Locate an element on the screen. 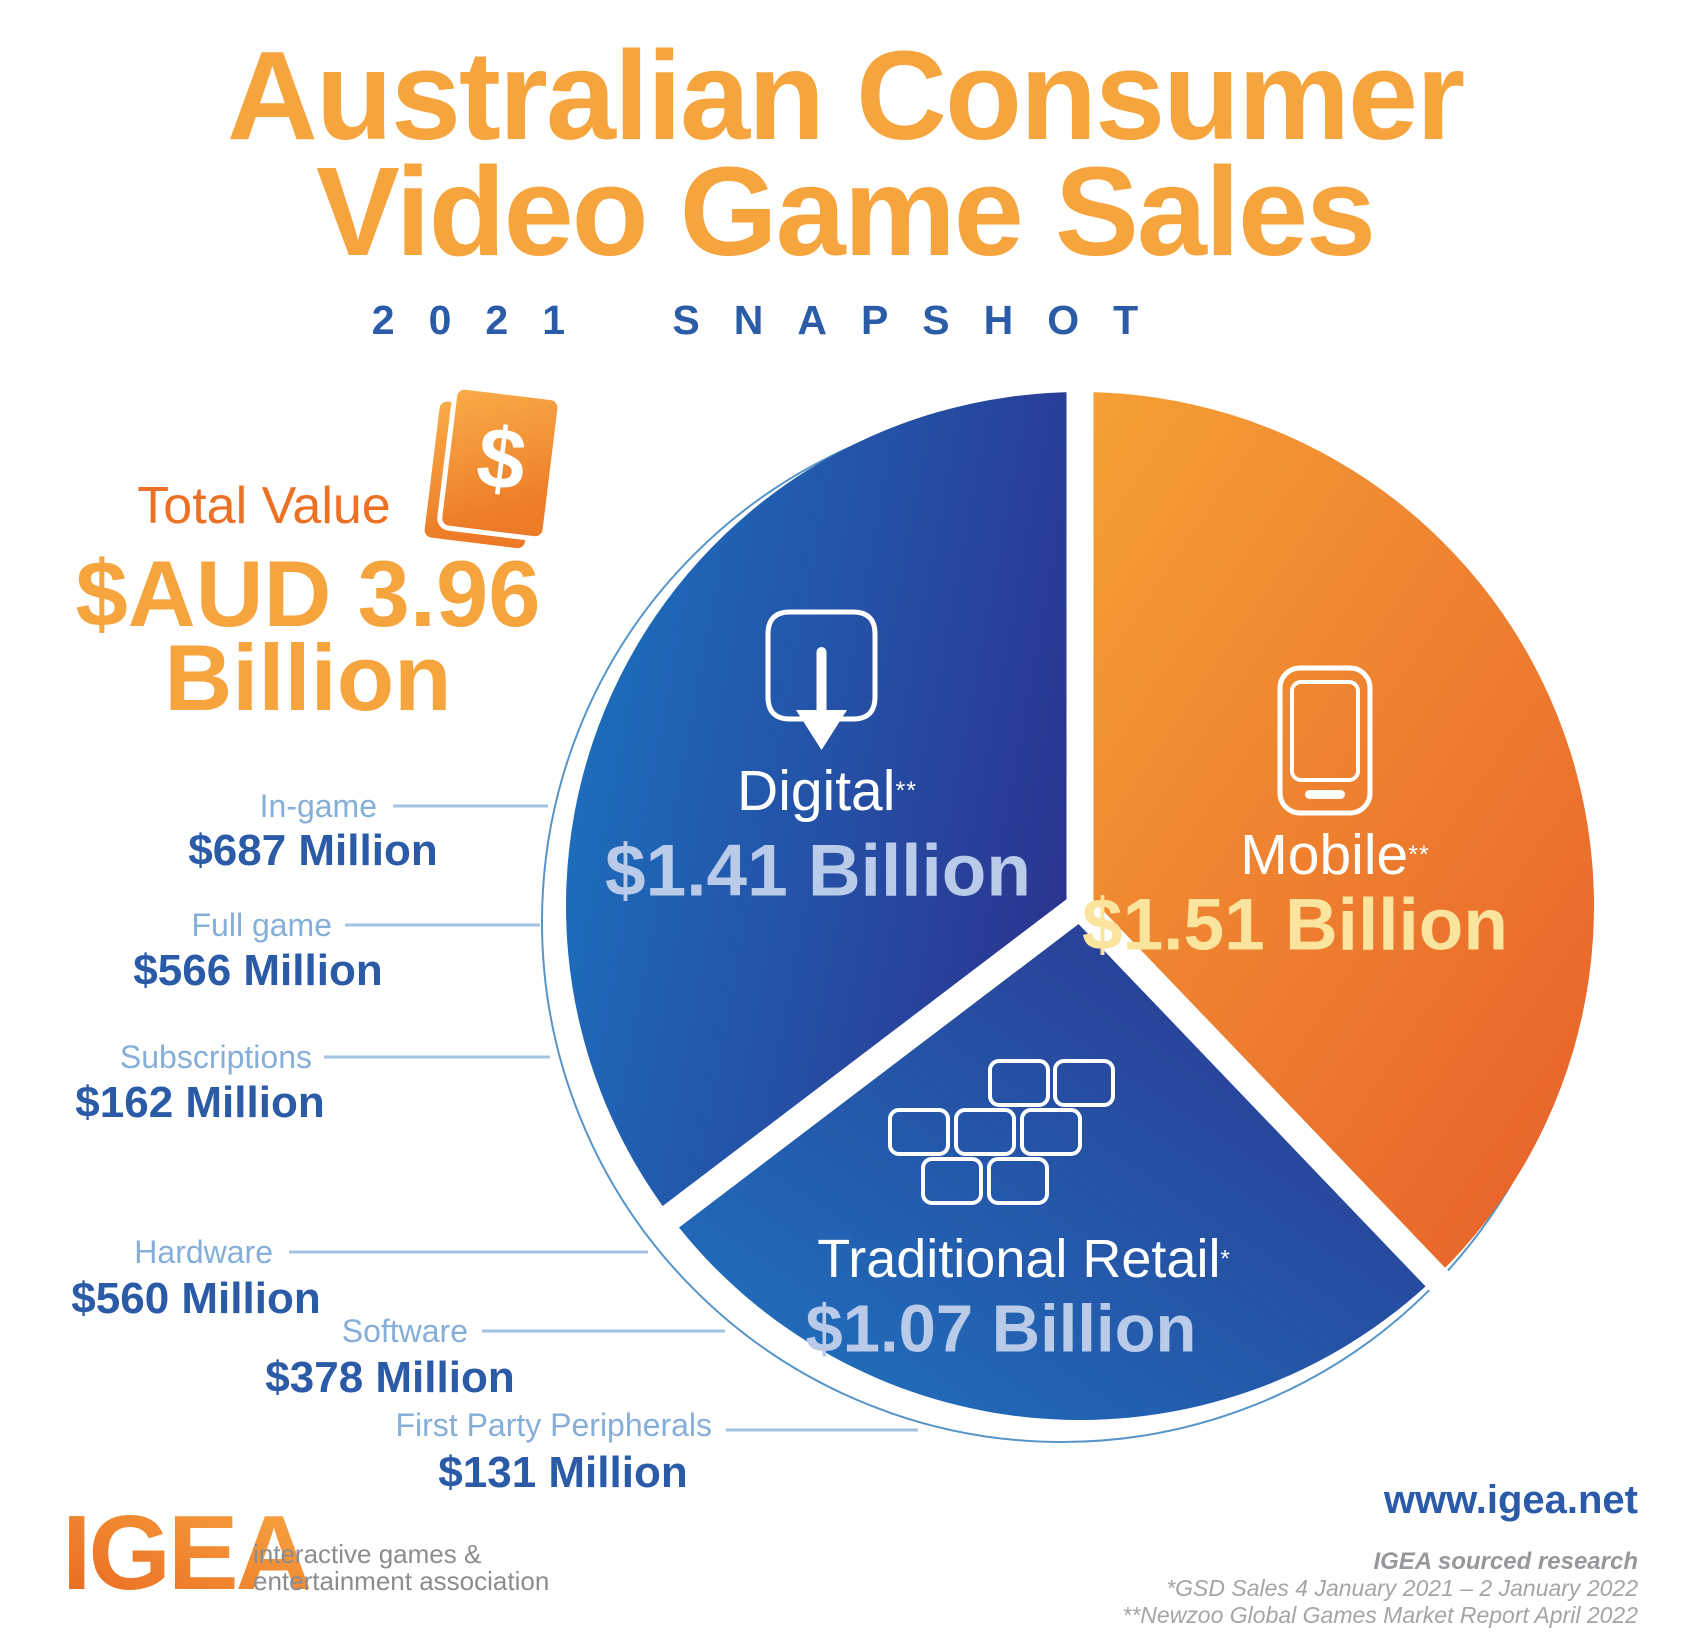  slice-label-digital-text: Digital is located at coordinates (816, 791).